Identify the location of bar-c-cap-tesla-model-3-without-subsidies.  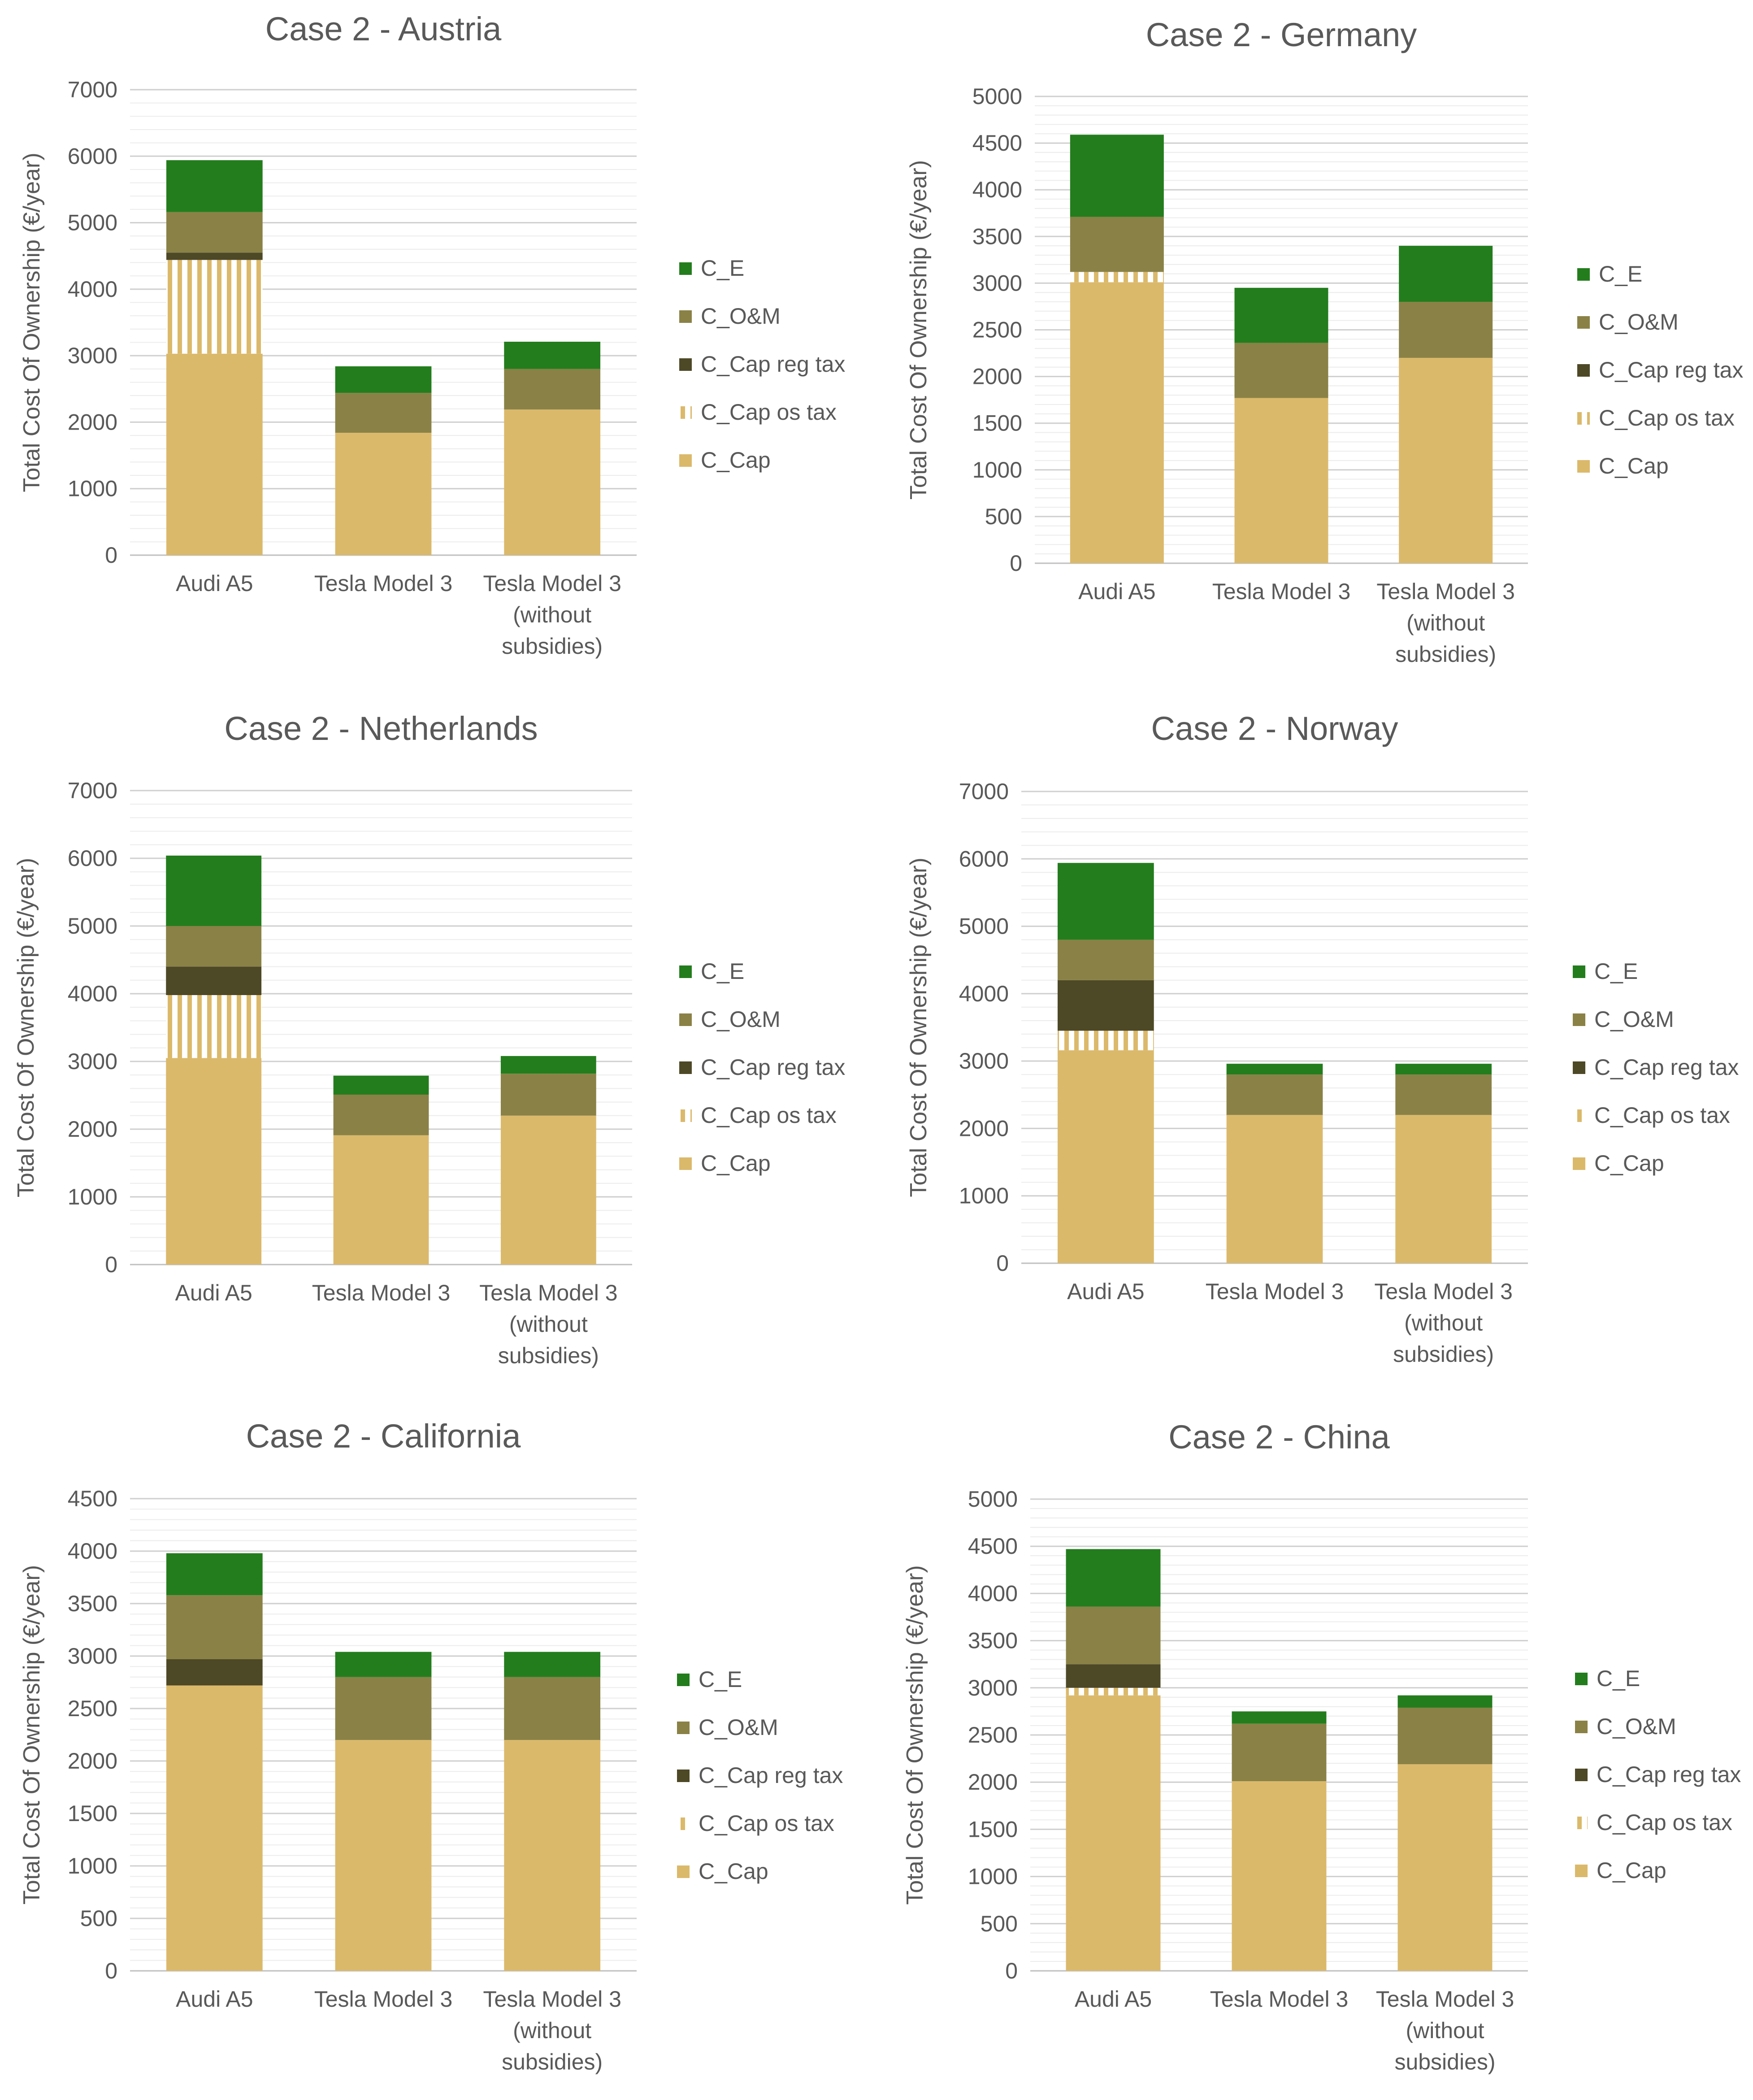
(1443, 1189).